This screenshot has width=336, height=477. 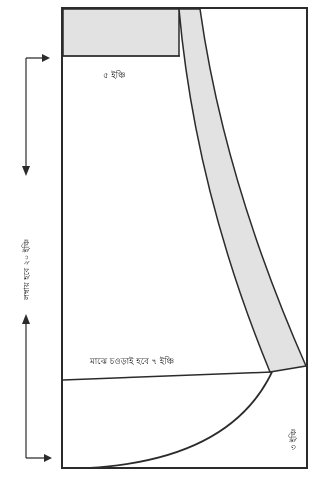 I want to click on arrowhead-upper-down, so click(x=26, y=171).